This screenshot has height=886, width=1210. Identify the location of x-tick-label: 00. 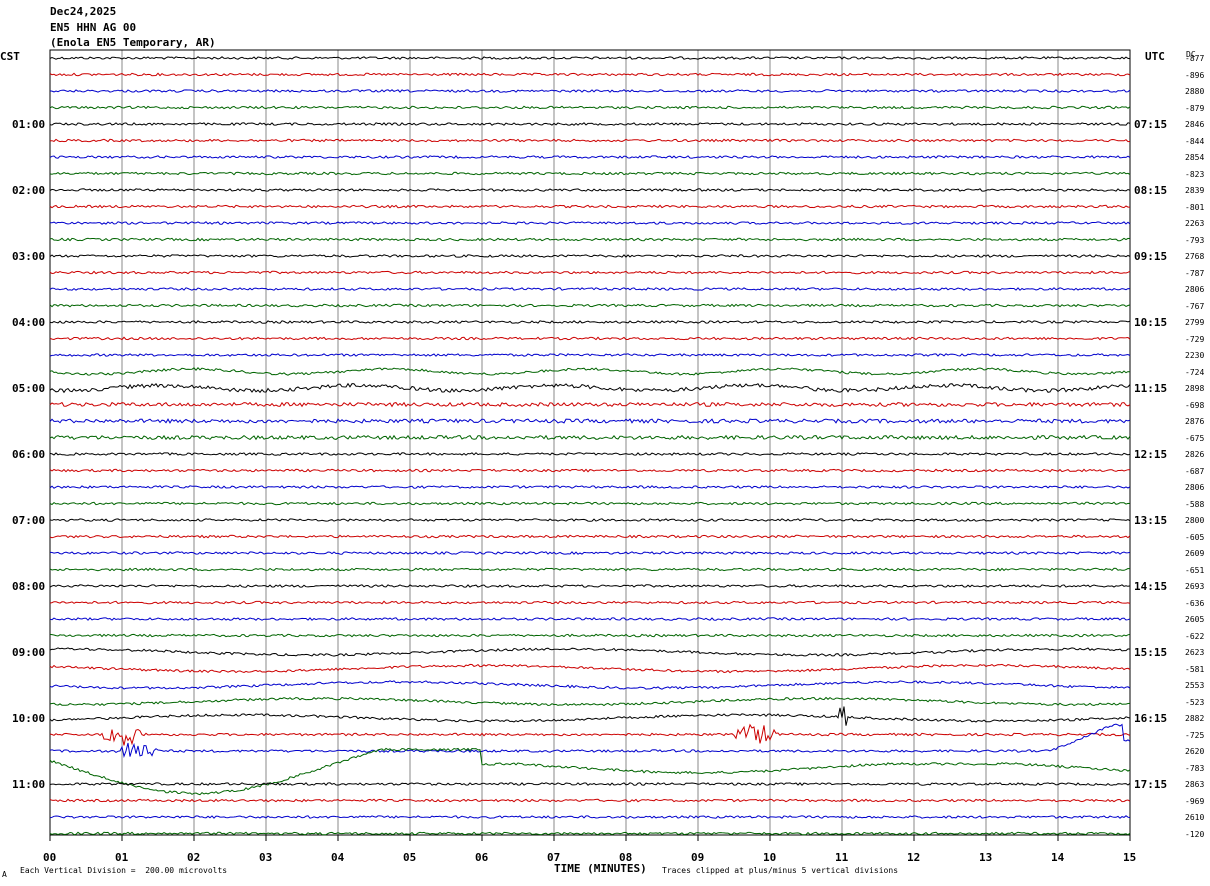
(50, 857).